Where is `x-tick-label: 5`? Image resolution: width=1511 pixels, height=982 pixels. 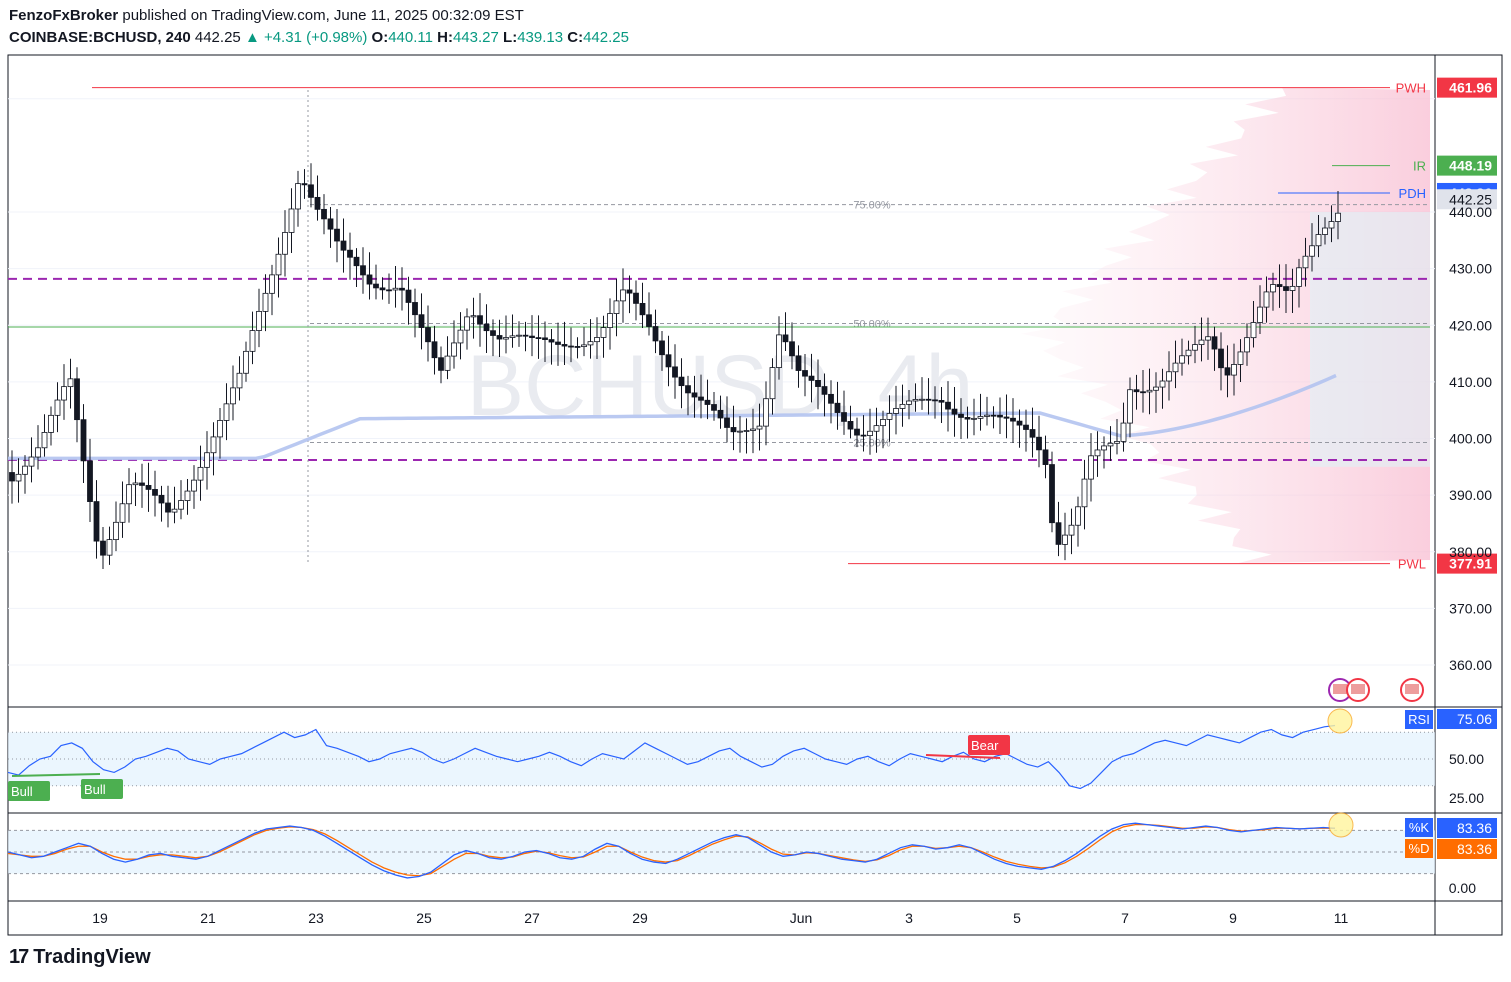
x-tick-label: 5 is located at coordinates (1017, 918).